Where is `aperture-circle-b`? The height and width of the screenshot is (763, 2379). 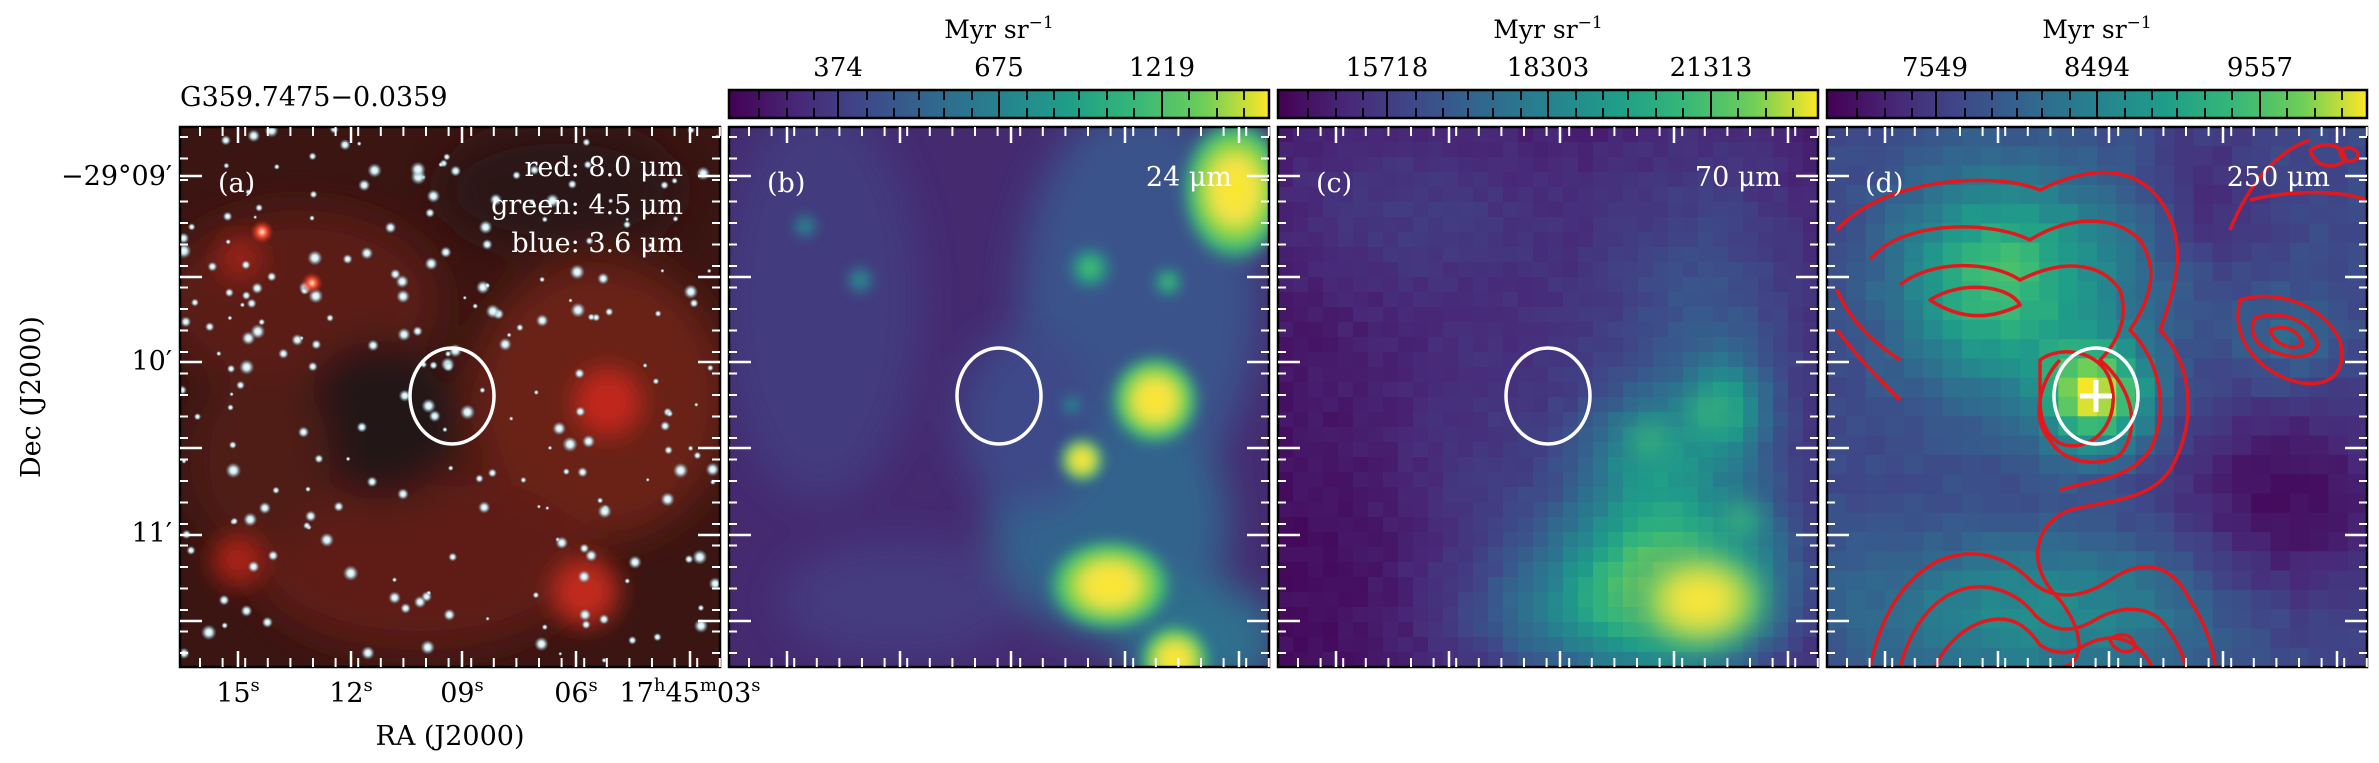
aperture-circle-b is located at coordinates (999, 396).